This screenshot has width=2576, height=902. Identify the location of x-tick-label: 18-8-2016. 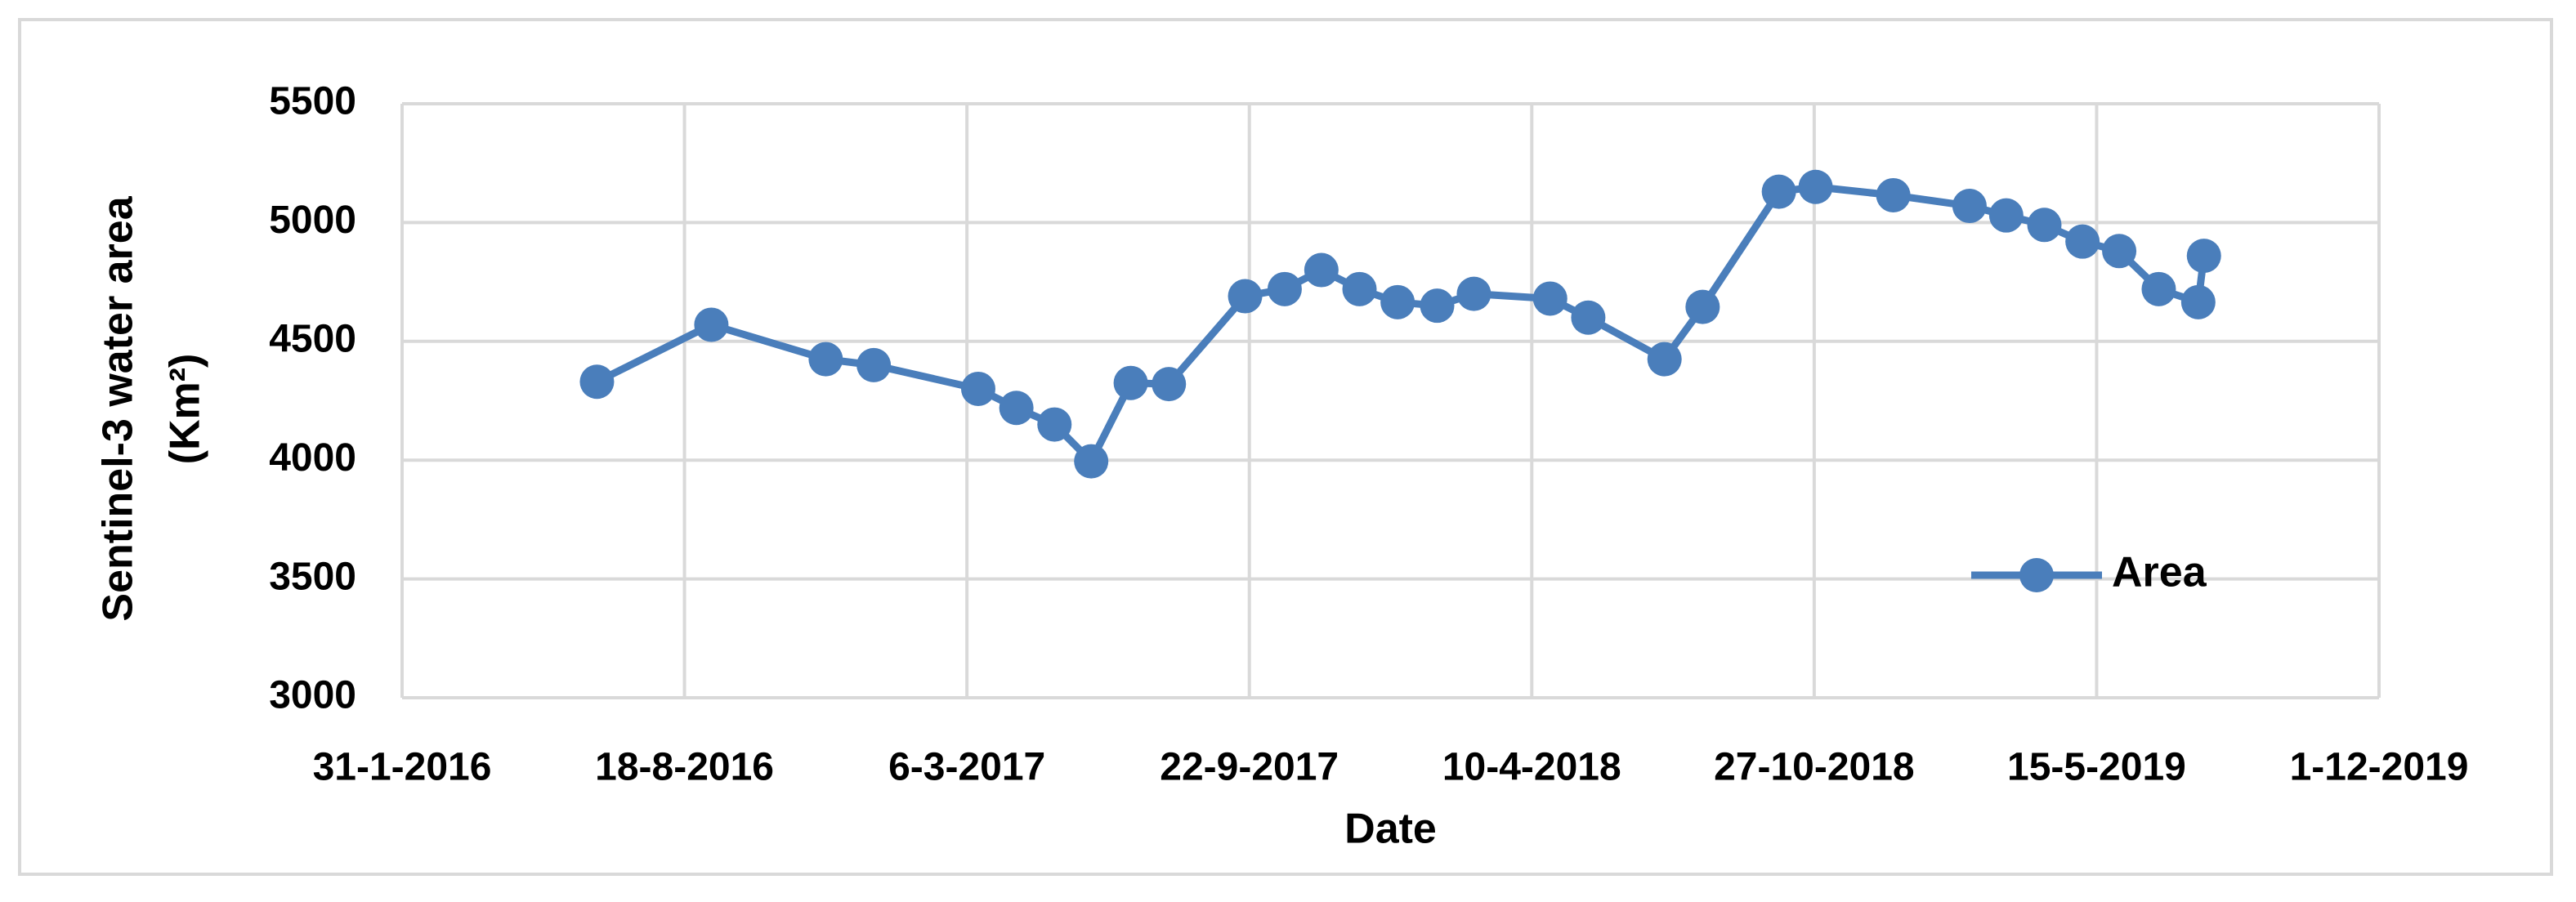
(684, 767).